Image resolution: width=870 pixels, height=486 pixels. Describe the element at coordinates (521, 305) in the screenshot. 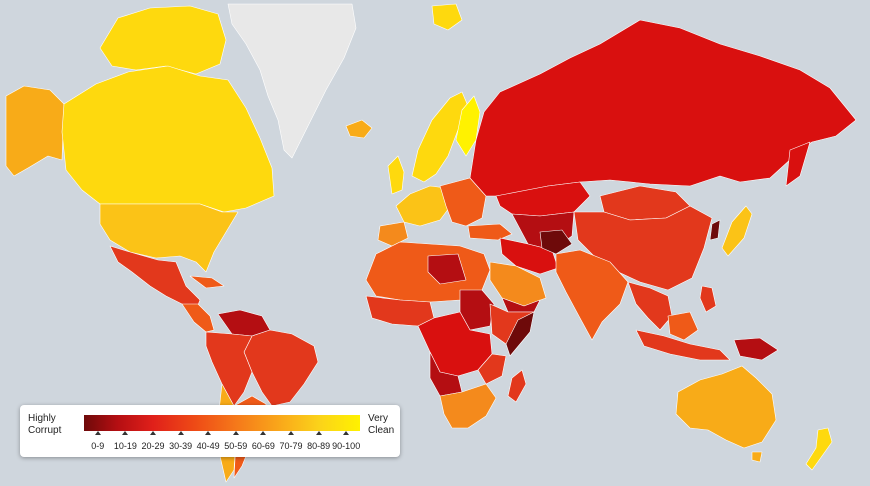

I see `yemen` at that location.